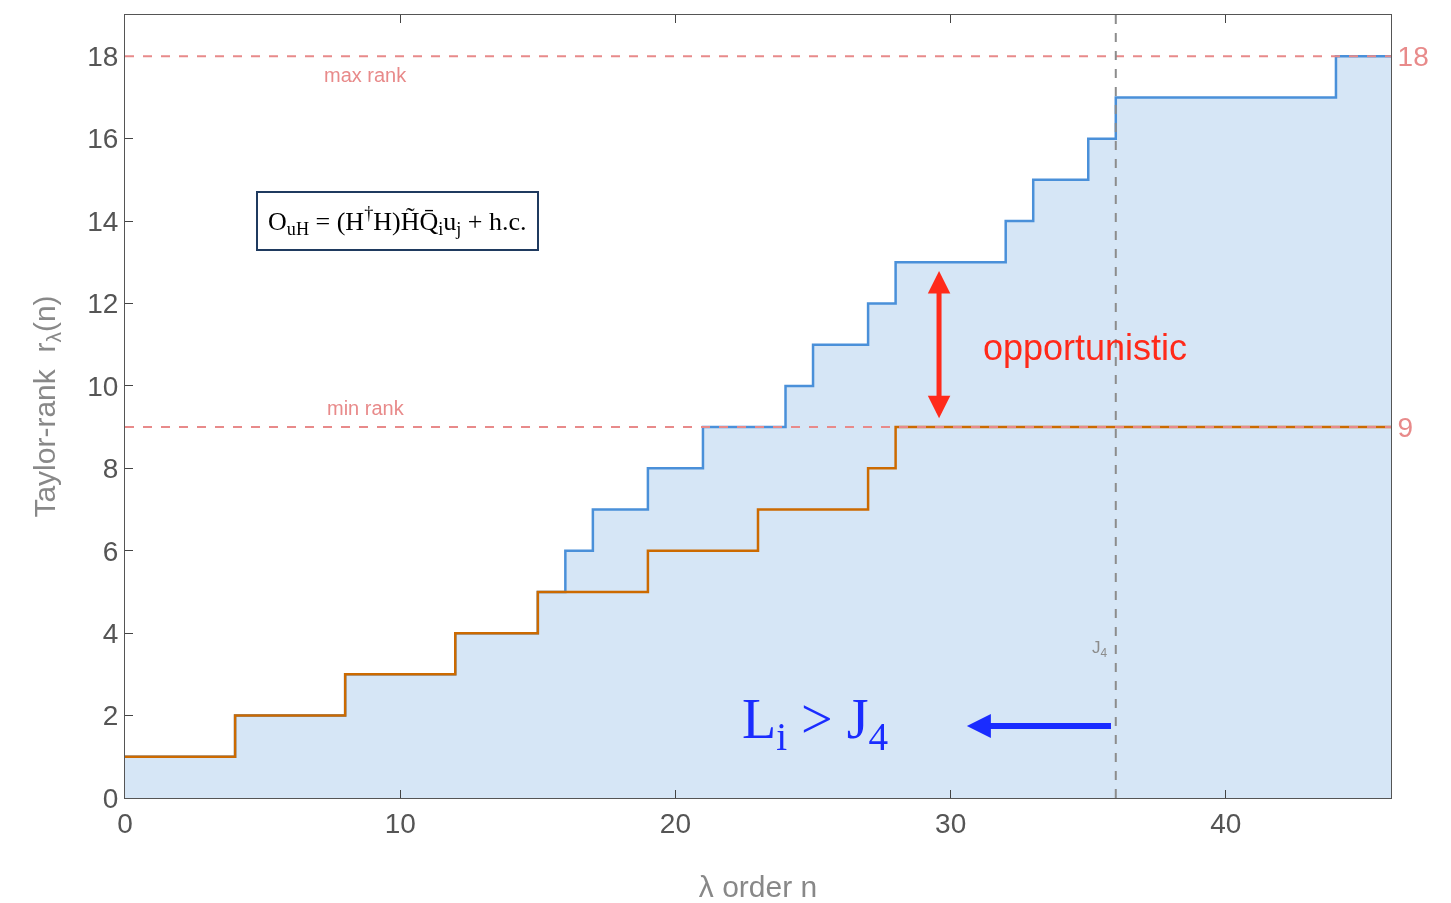 This screenshot has height=903, width=1451. Describe the element at coordinates (366, 75) in the screenshot. I see `ref-line-label: max rank` at that location.